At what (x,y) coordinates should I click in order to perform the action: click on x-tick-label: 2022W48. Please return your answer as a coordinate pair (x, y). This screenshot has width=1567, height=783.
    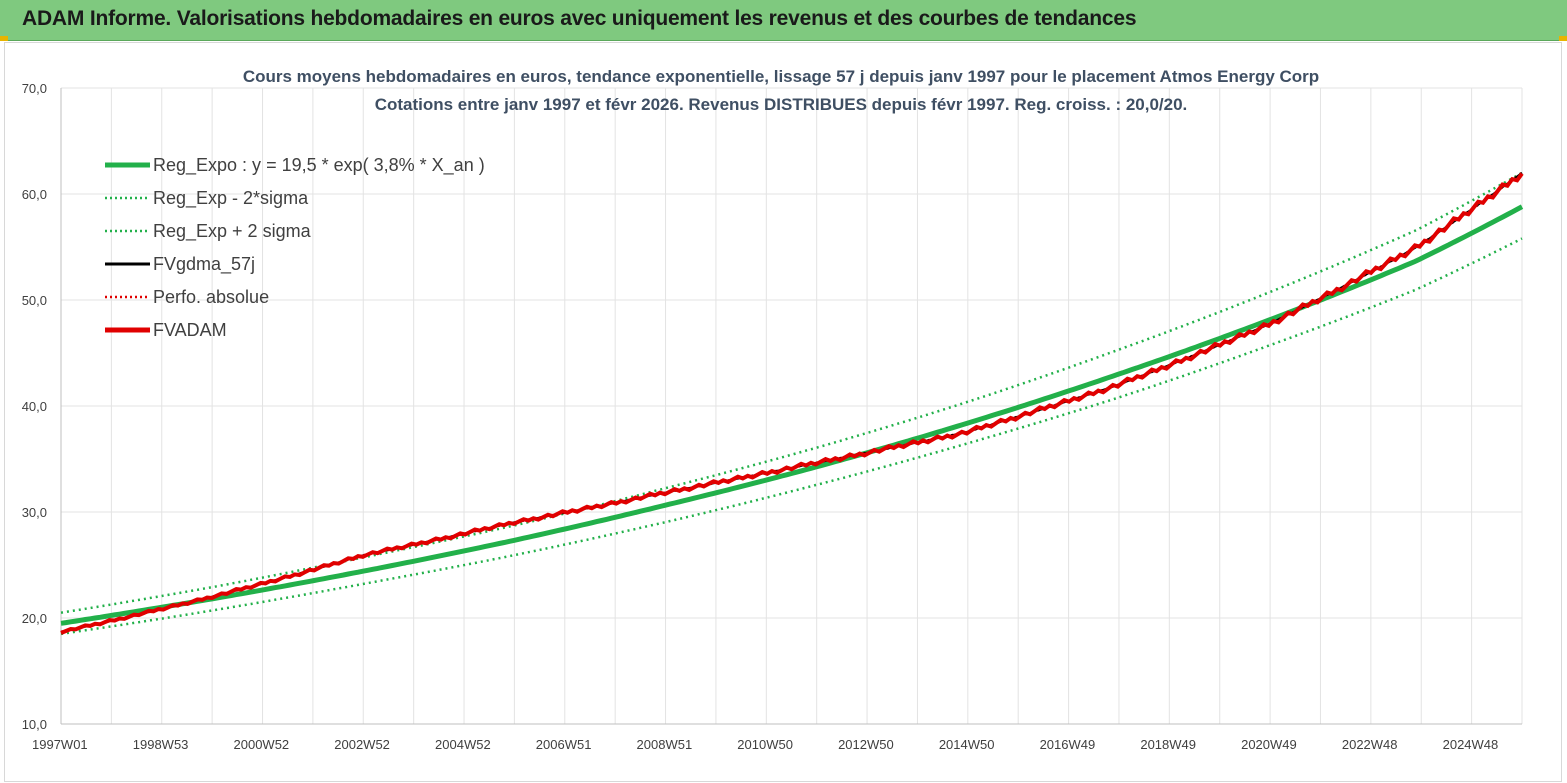
    Looking at the image, I should click on (1370, 744).